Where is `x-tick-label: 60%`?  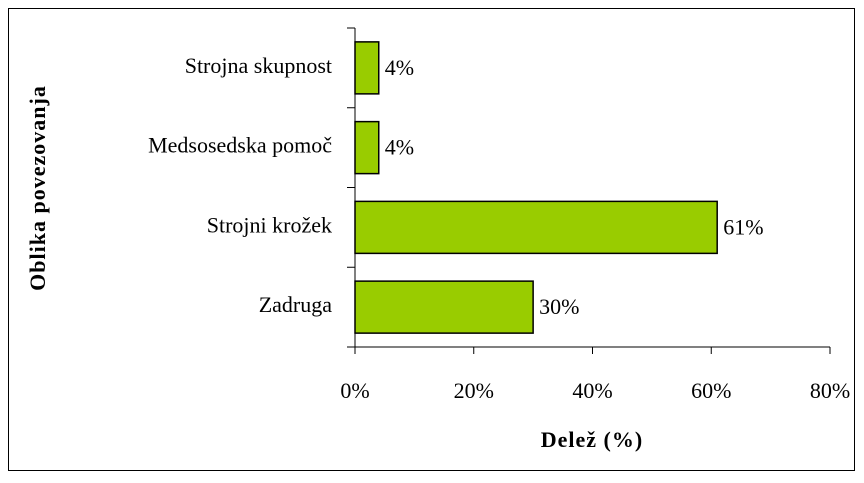
x-tick-label: 60% is located at coordinates (711, 390).